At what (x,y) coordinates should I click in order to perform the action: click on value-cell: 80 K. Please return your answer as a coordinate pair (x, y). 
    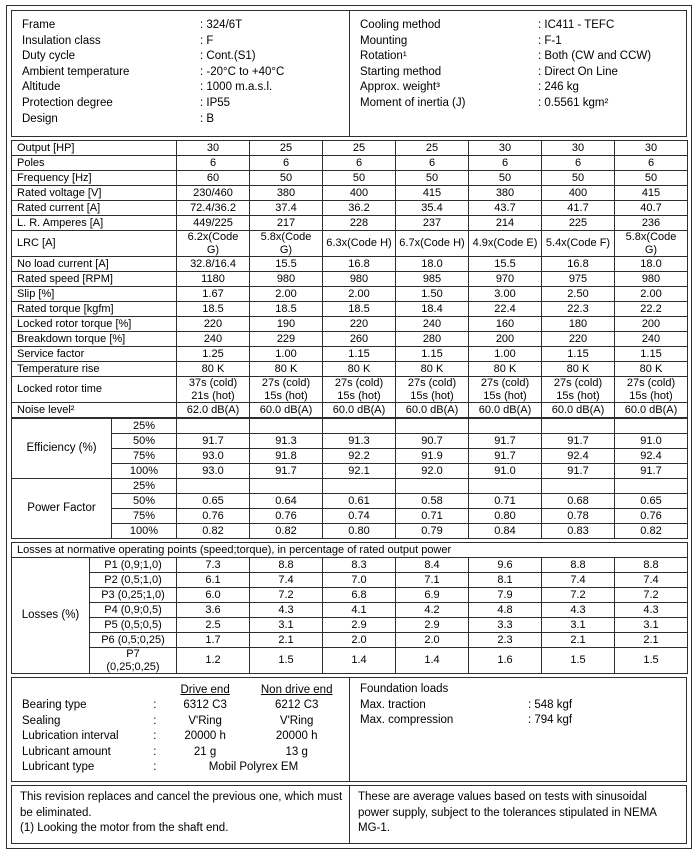
    Looking at the image, I should click on (505, 369).